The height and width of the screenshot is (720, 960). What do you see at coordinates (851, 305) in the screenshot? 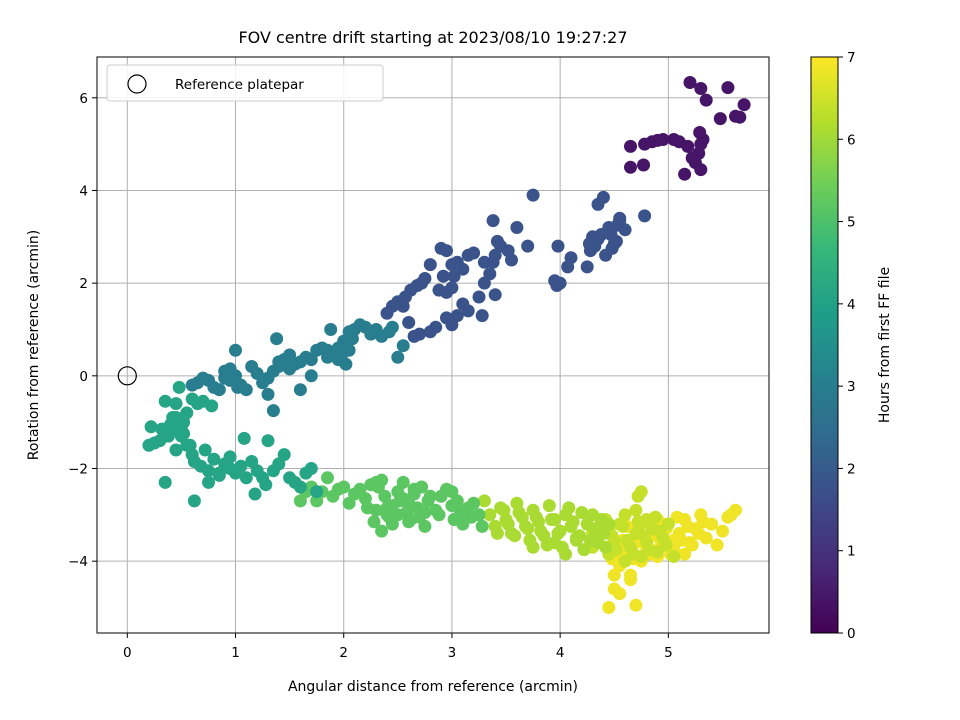
I see `colorbar-tick-label: 4` at bounding box center [851, 305].